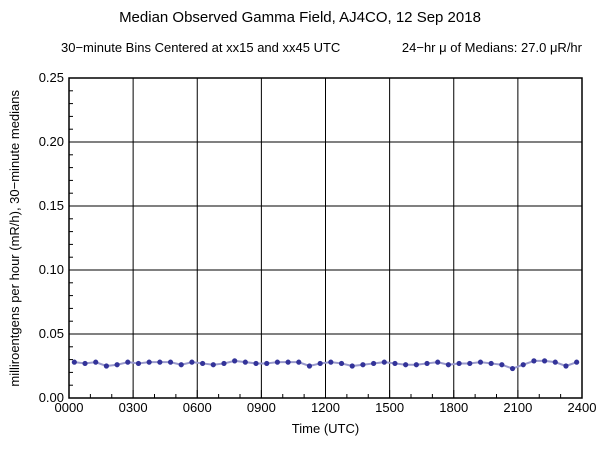 Image resolution: width=600 pixels, height=457 pixels. Describe the element at coordinates (197, 407) in the screenshot. I see `x-tick-label: 0600` at that location.